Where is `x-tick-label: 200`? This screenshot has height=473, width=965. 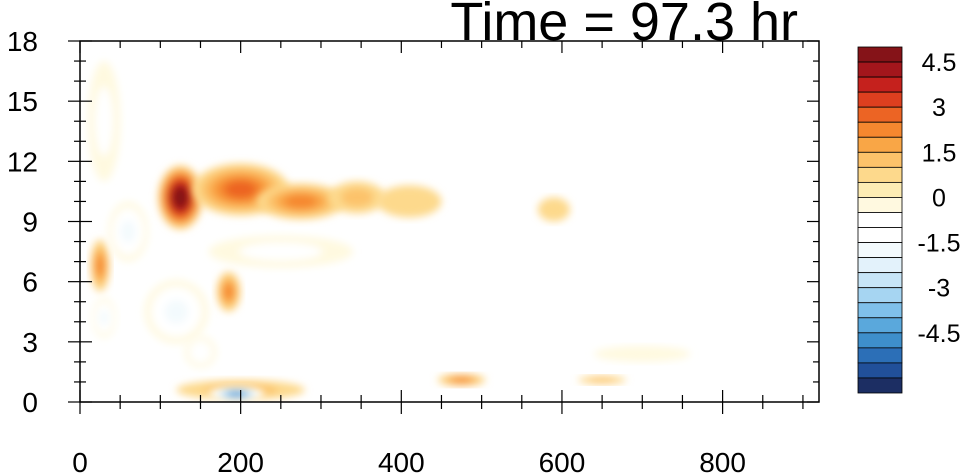 x-tick-label: 200 is located at coordinates (240, 460).